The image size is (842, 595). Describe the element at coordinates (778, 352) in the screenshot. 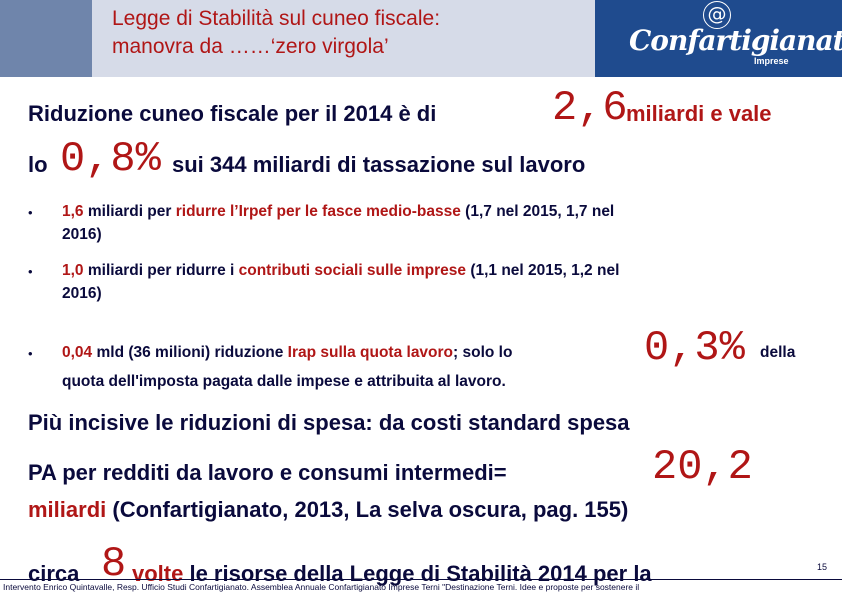

I see `bullet-3-text-della: della` at that location.